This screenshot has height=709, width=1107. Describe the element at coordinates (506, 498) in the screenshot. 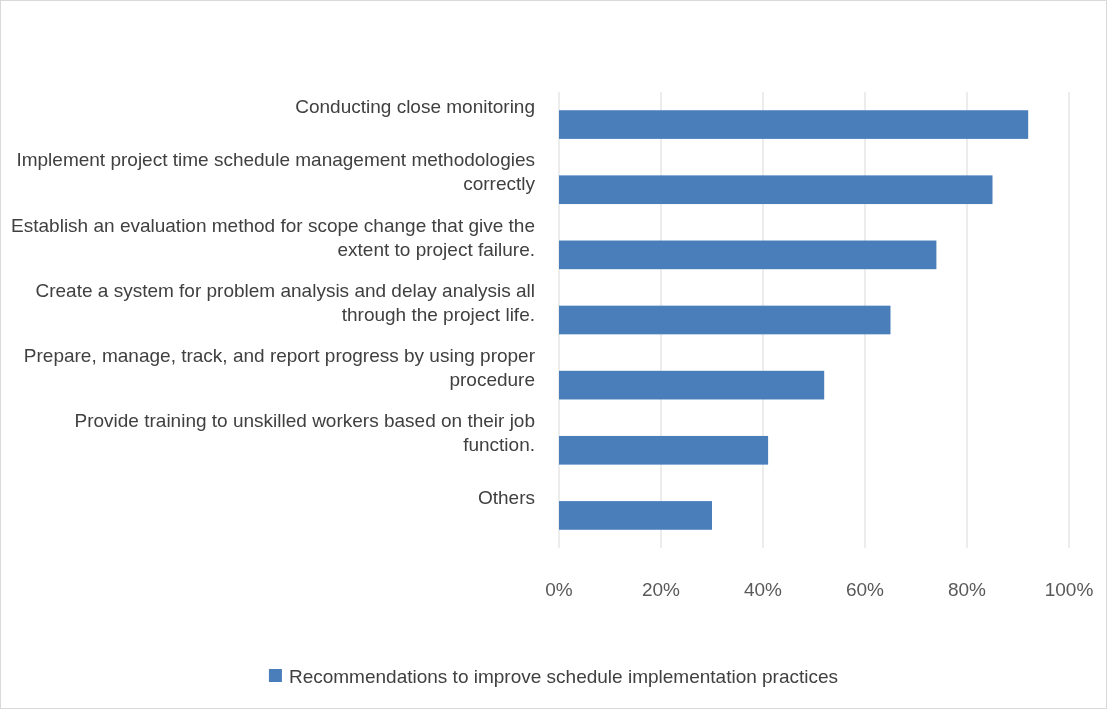

I see `y-tick-label: Others` at that location.